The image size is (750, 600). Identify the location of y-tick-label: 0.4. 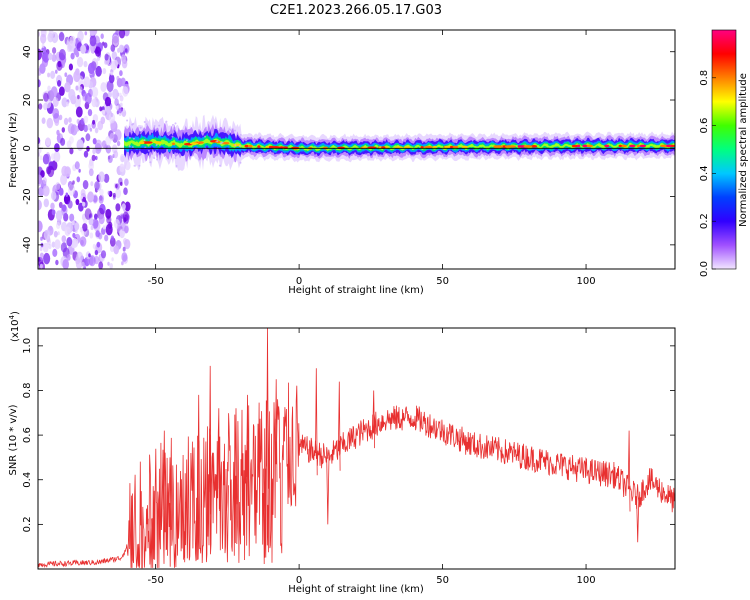
(27, 480).